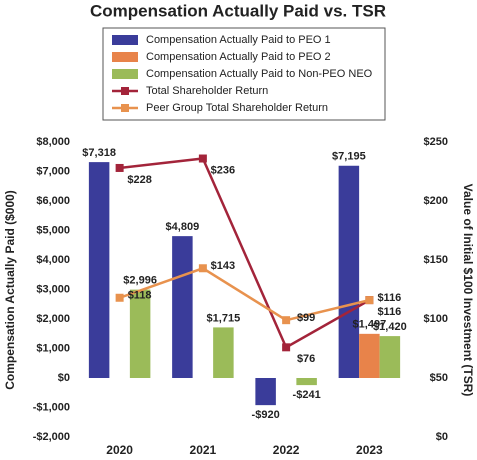  What do you see at coordinates (64, 378) in the screenshot?
I see `y-tick-label: $0` at bounding box center [64, 378].